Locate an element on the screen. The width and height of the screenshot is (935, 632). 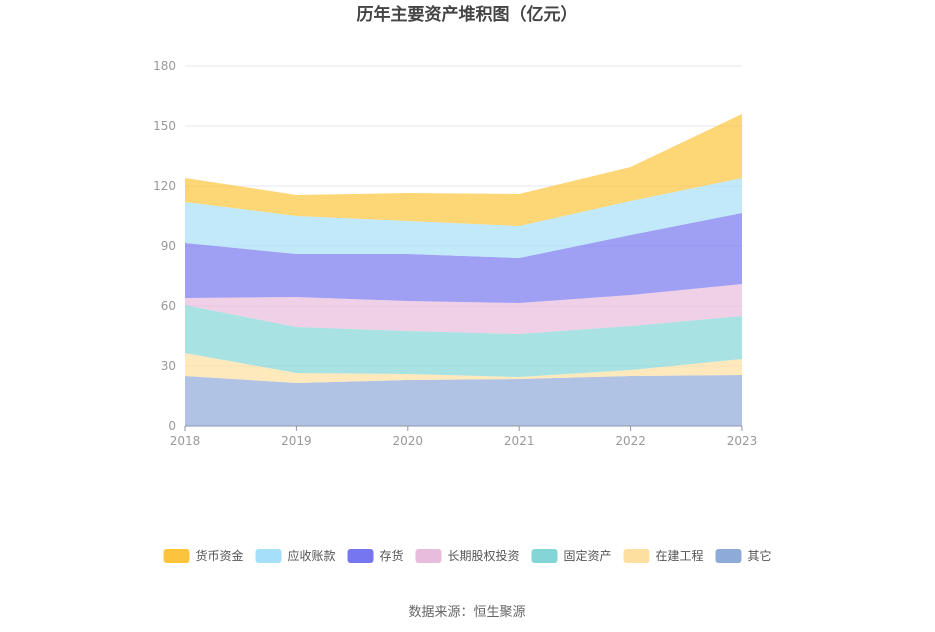
y-tick-label: 120 is located at coordinates (164, 186).